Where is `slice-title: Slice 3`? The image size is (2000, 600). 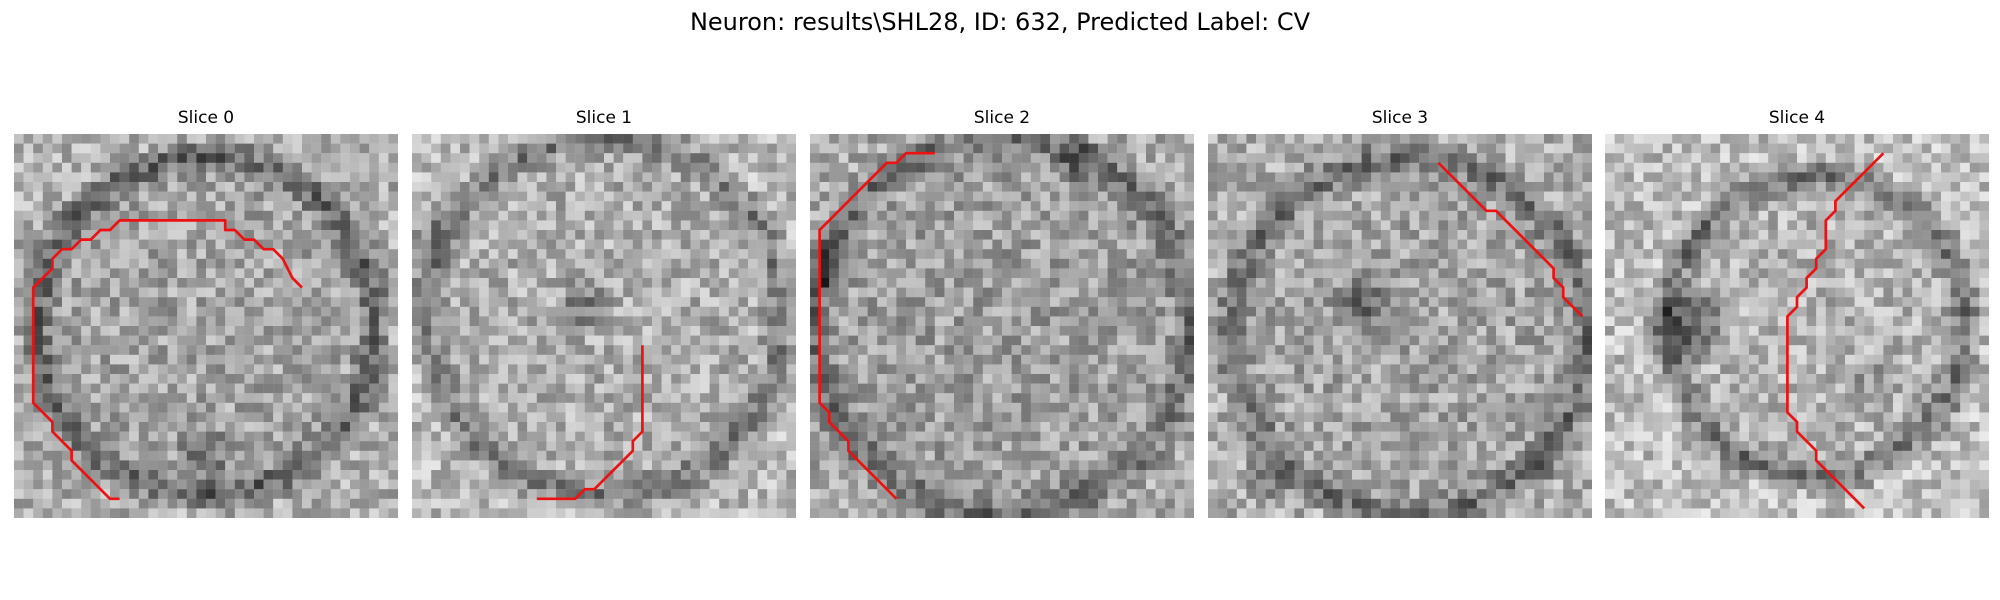
slice-title: Slice 3 is located at coordinates (1400, 118).